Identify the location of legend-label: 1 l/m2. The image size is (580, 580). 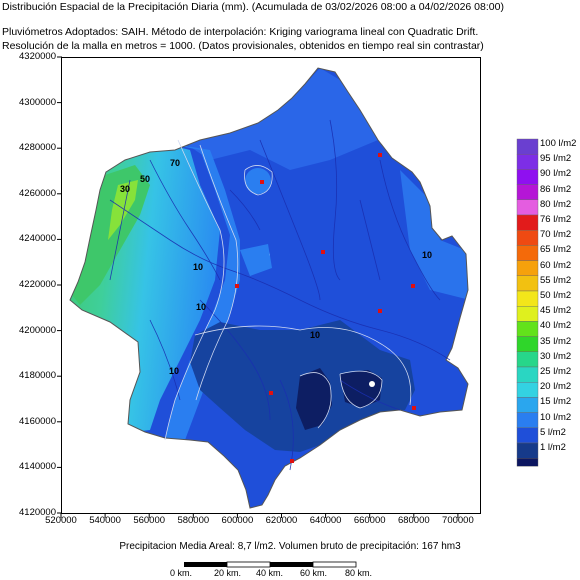
(553, 447).